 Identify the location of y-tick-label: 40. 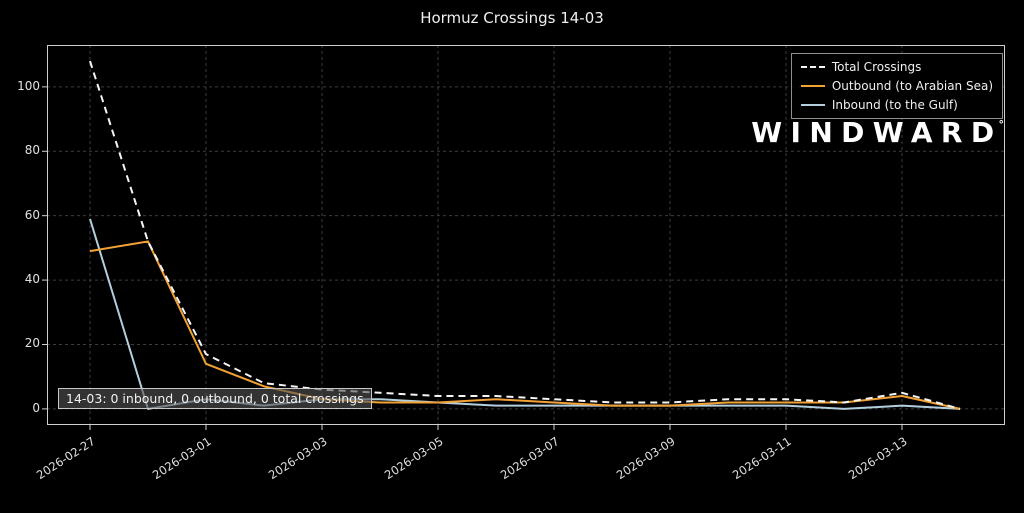
(32, 279).